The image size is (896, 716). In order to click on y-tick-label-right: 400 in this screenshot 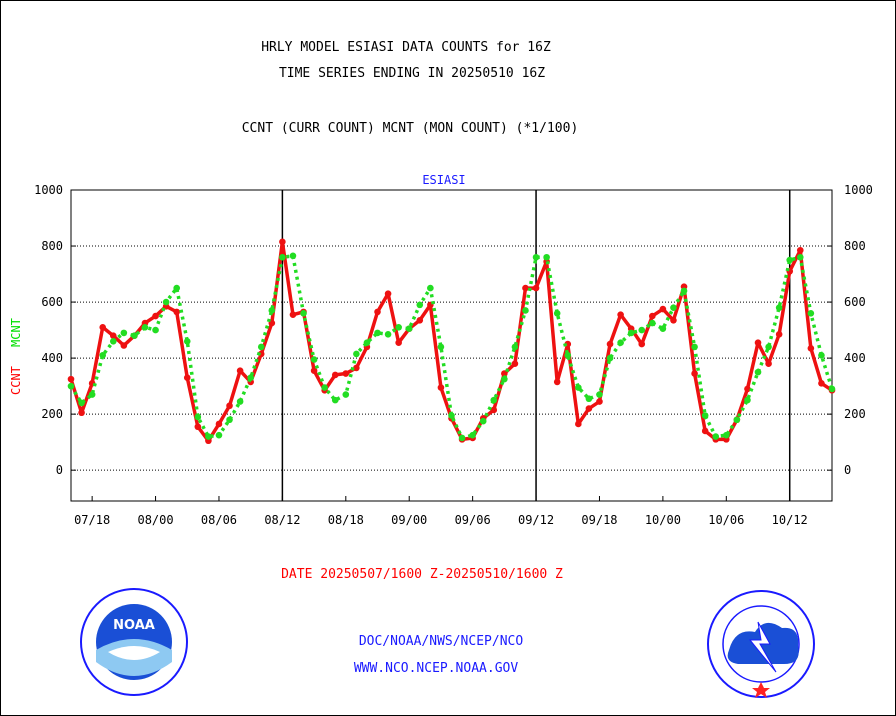, I will do `click(855, 358)`.